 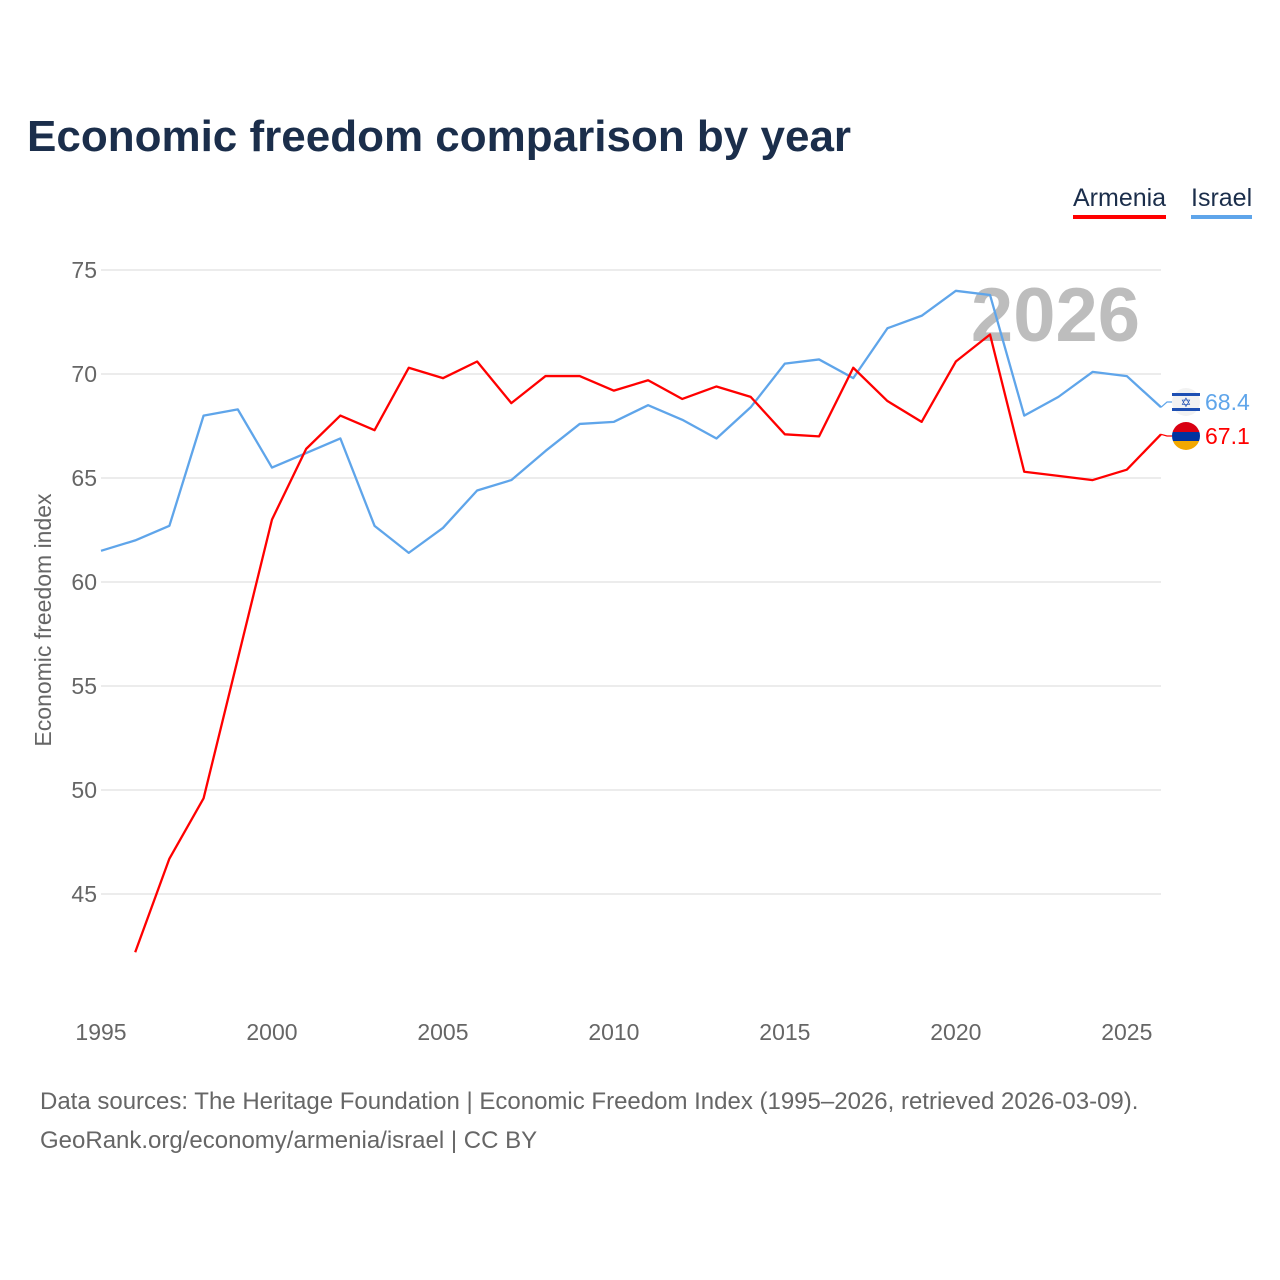 What do you see at coordinates (1120, 201) in the screenshot?
I see `legend-armenia: Armenia` at bounding box center [1120, 201].